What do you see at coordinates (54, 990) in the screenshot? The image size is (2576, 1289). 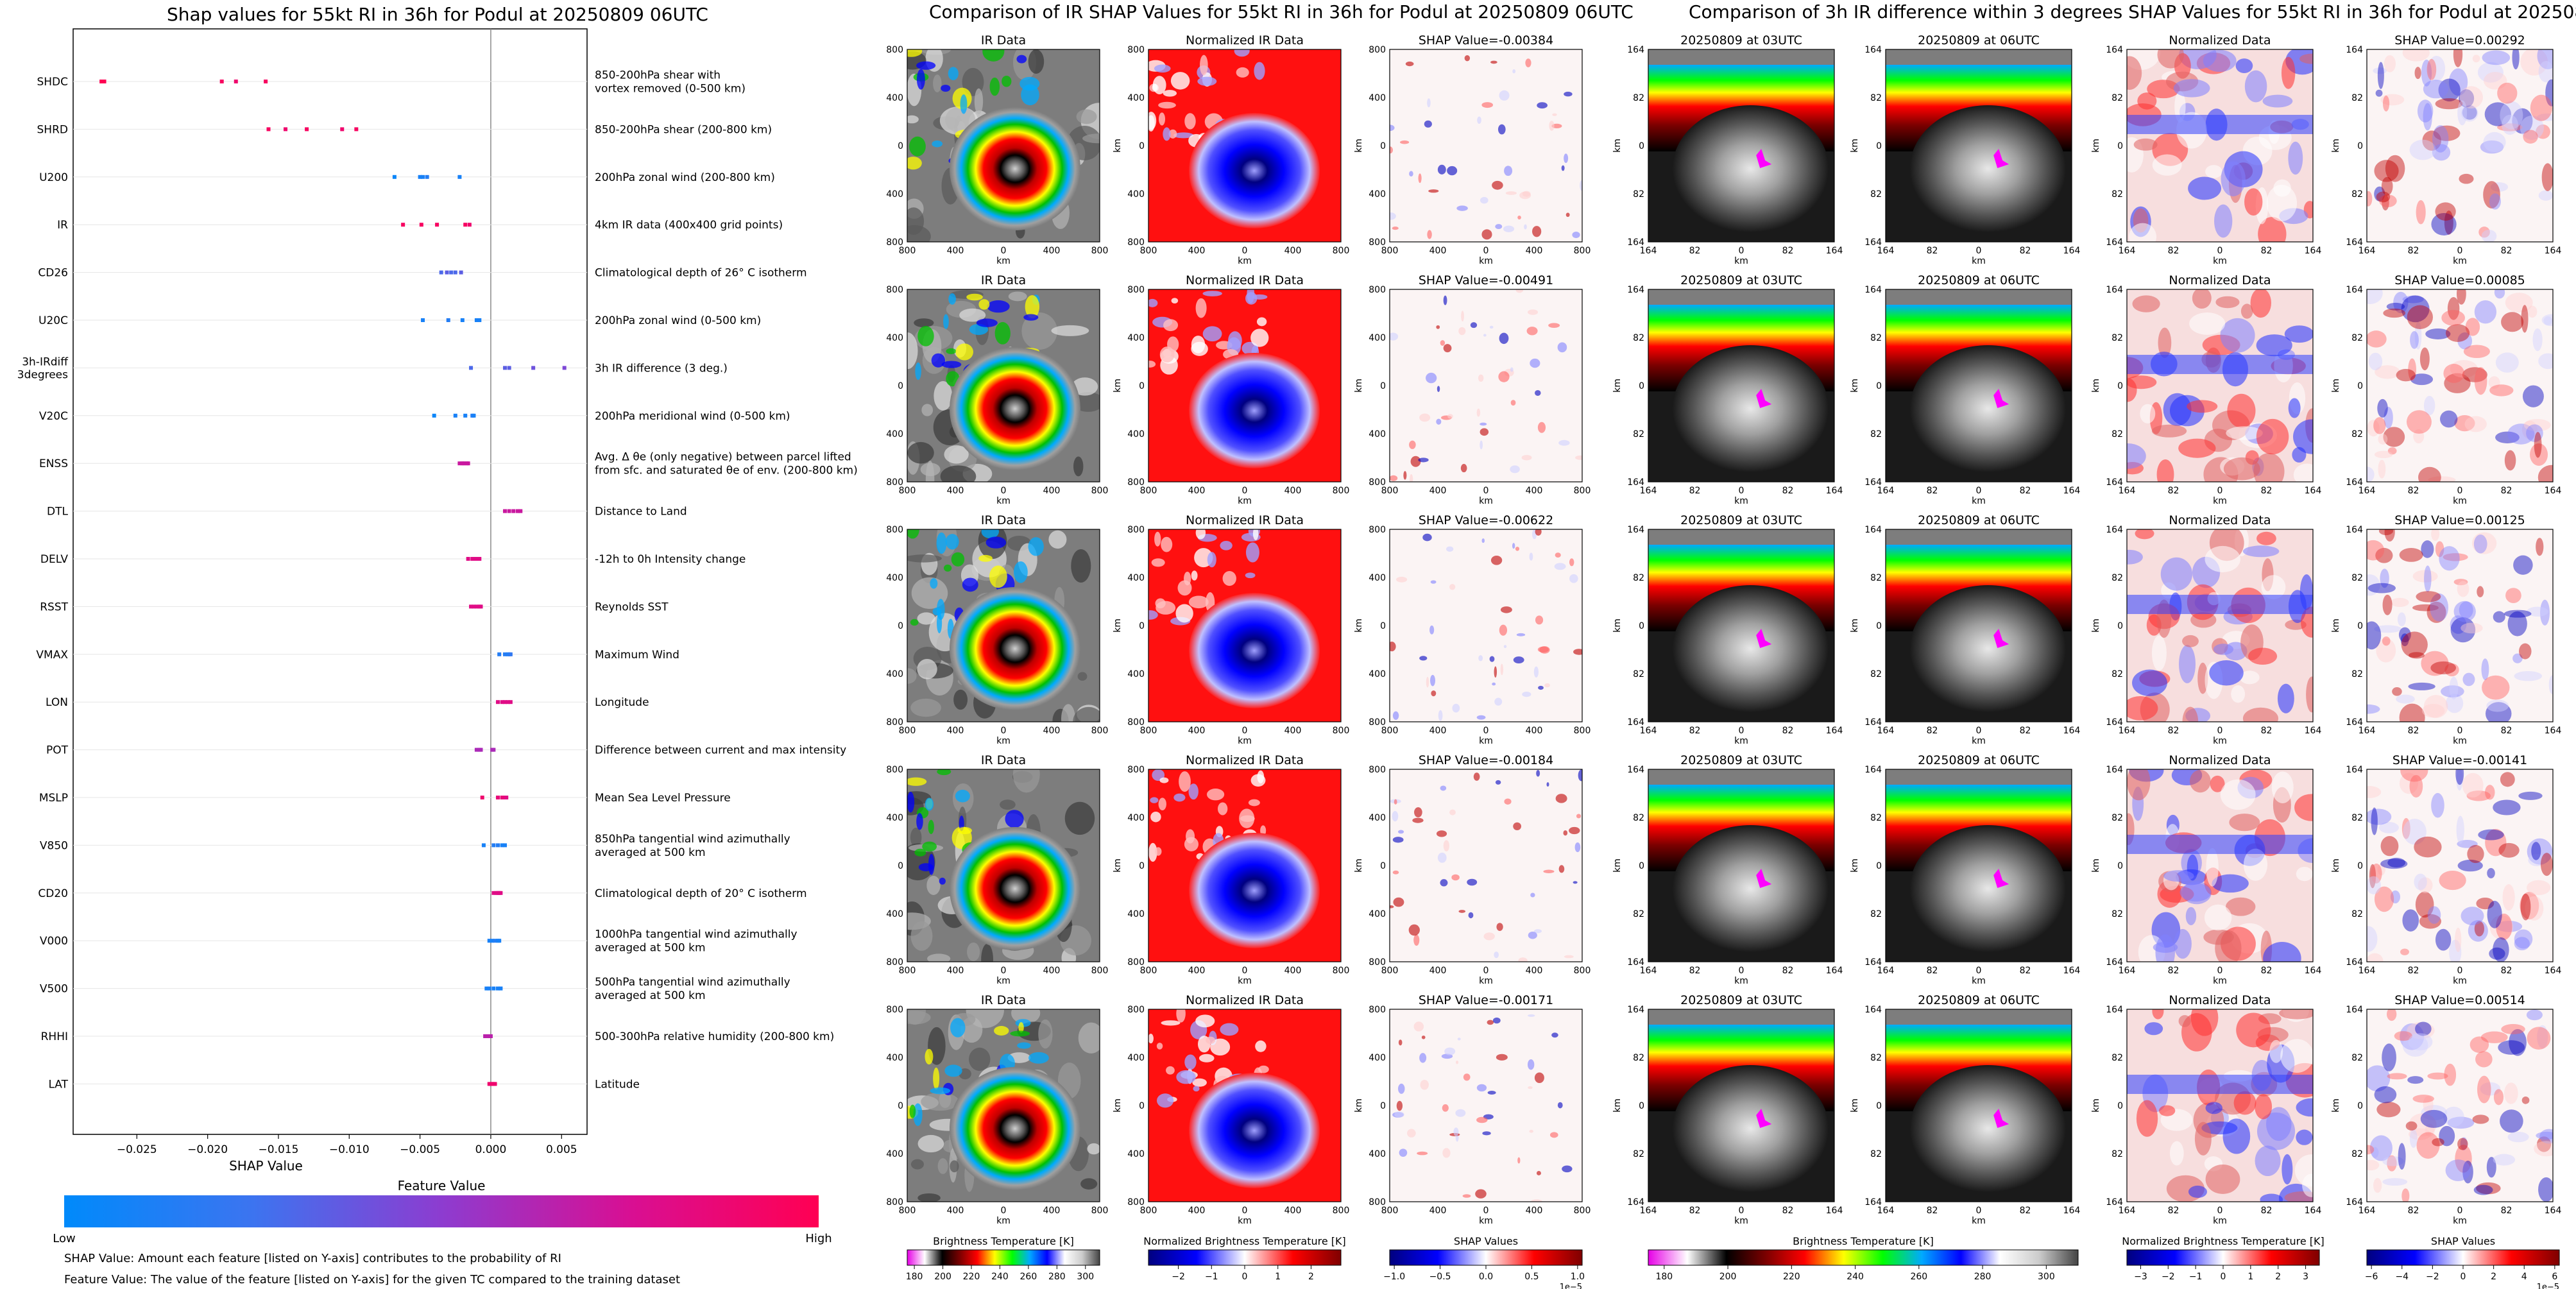 I see `feature-name: V500` at bounding box center [54, 990].